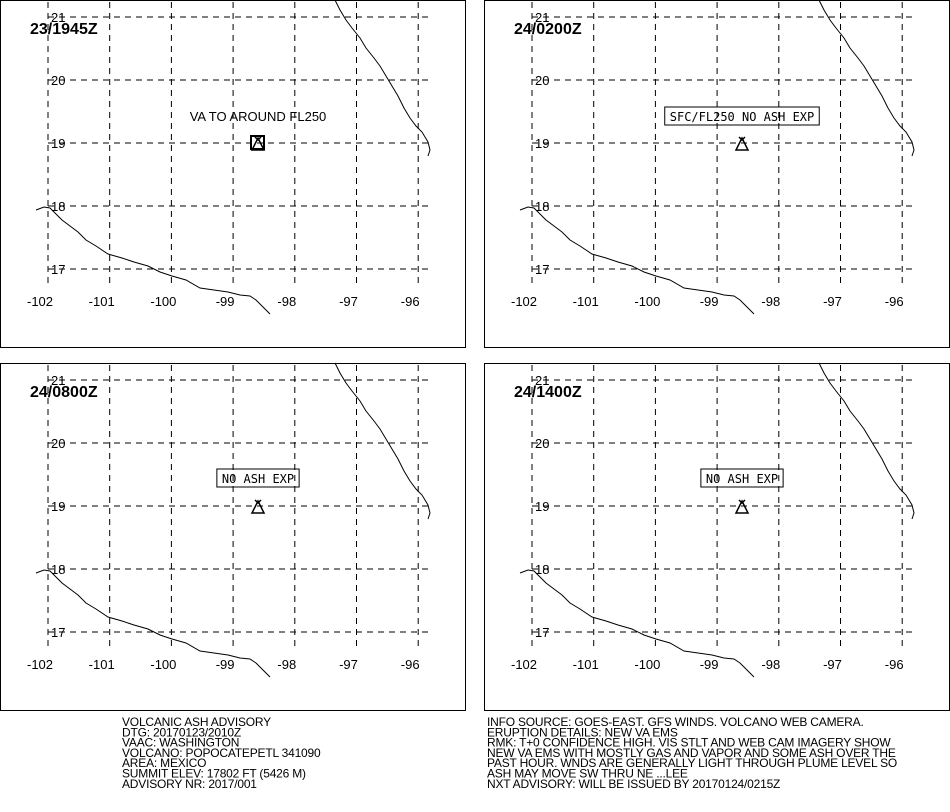 This screenshot has height=812, width=950. Describe the element at coordinates (181, 732) in the screenshot. I see `footer-left-line: DTG: 20170123/2010Z` at that location.